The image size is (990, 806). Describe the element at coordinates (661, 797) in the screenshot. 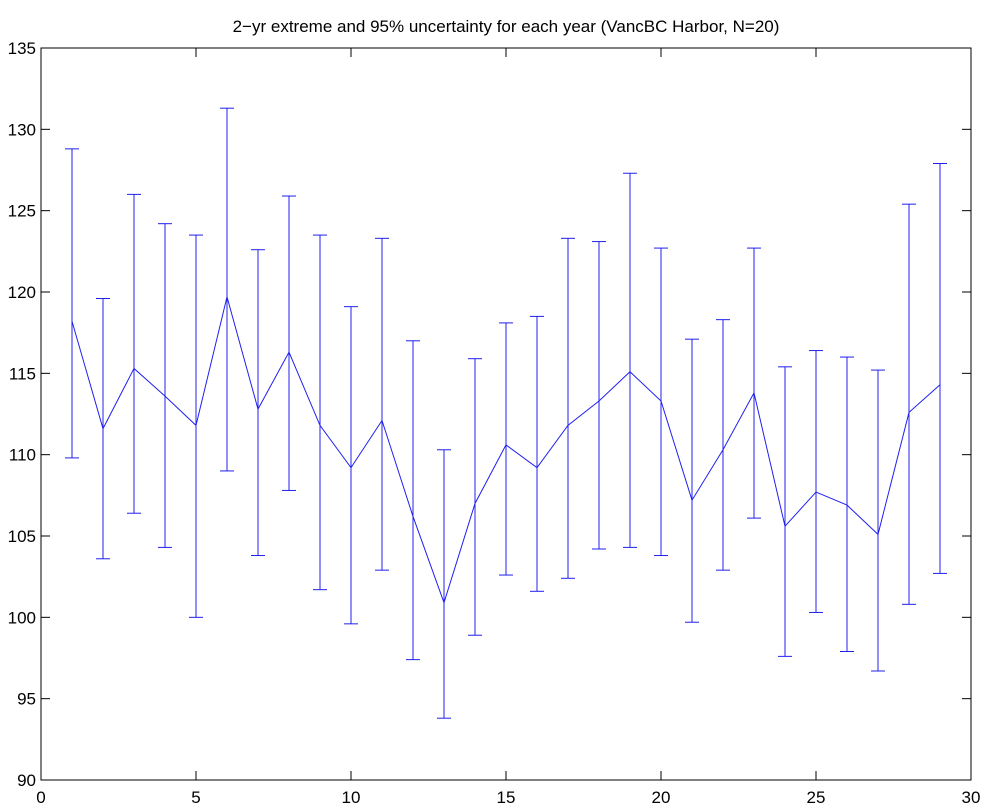

I see `x-tick-label: 20` at that location.